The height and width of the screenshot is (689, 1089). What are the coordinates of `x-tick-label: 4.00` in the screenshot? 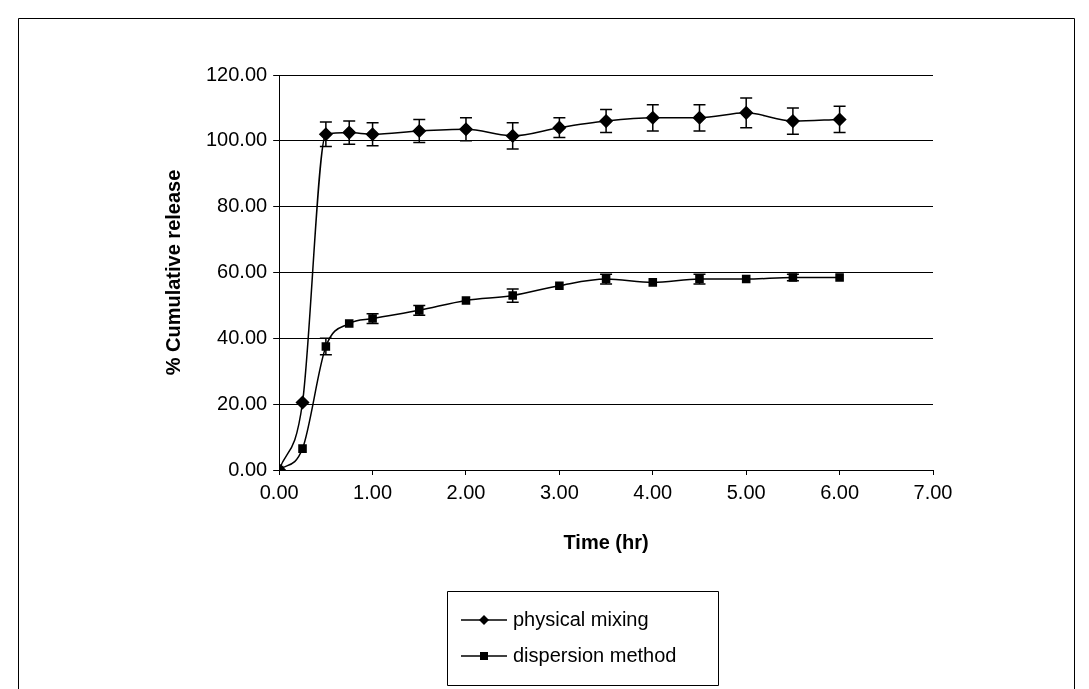 It's located at (653, 491).